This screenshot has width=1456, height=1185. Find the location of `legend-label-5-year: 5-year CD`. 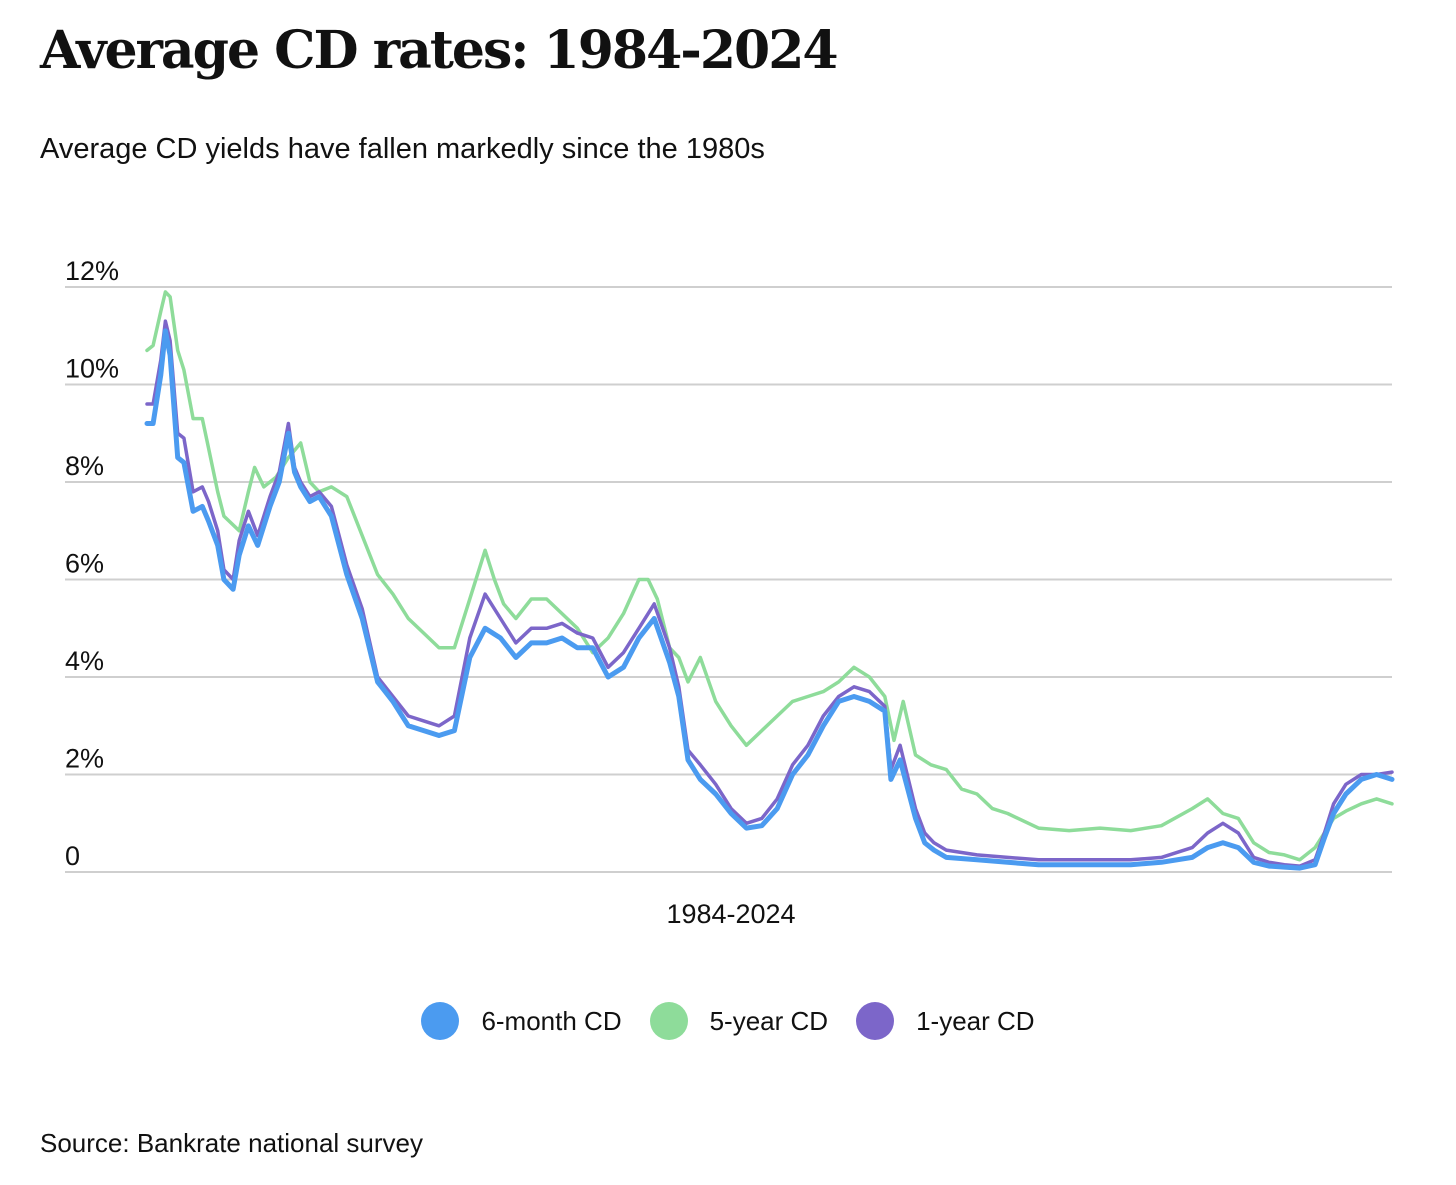

legend-label-5-year: 5-year CD is located at coordinates (769, 1020).